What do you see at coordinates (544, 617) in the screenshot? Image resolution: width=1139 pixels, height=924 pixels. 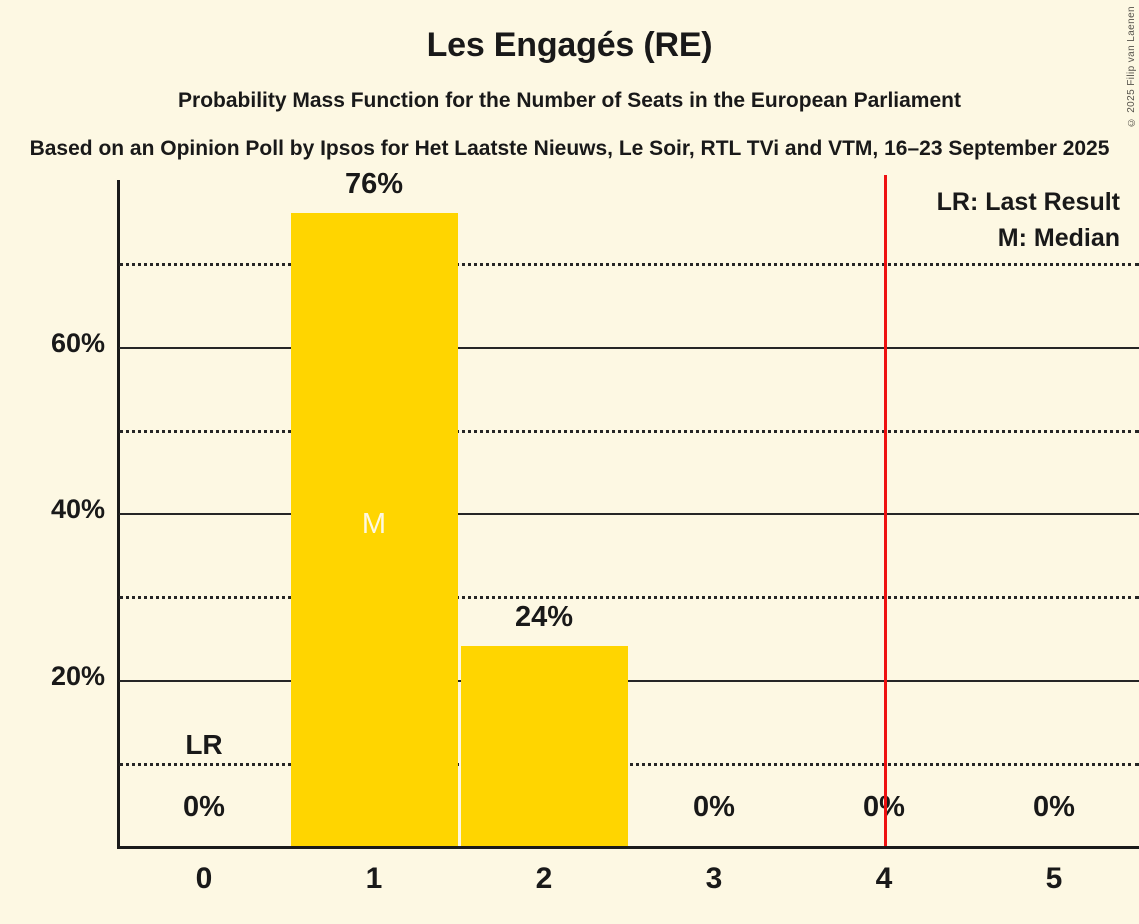 I see `bar-value-label: 24%` at bounding box center [544, 617].